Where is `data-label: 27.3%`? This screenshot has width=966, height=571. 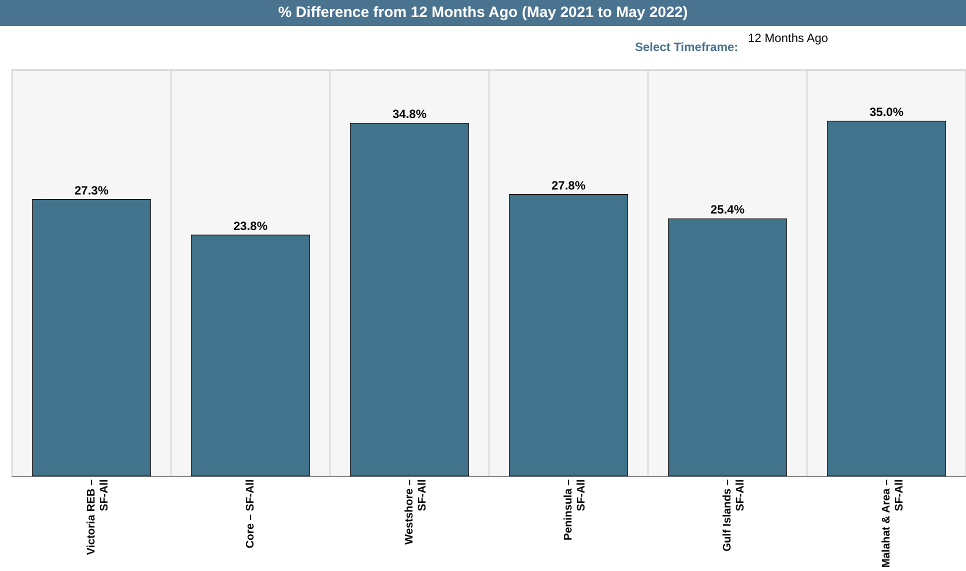
data-label: 27.3% is located at coordinates (91, 190).